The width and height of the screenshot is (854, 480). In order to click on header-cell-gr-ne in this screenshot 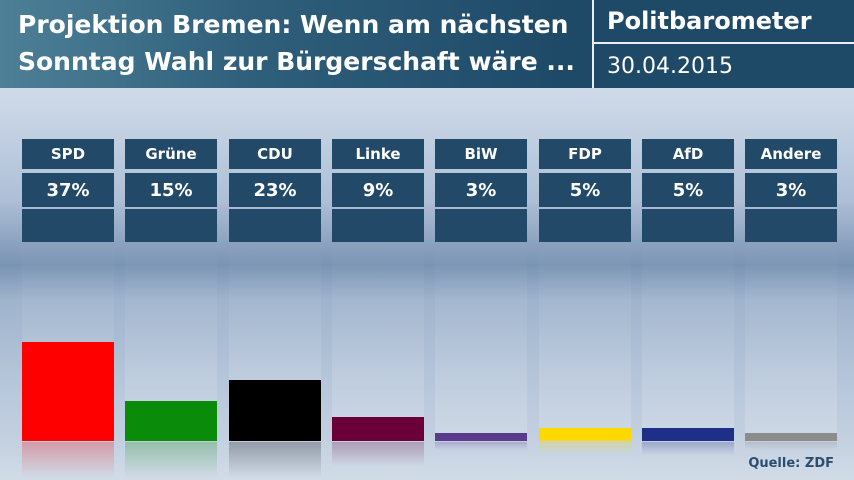, I will do `click(171, 225)`.